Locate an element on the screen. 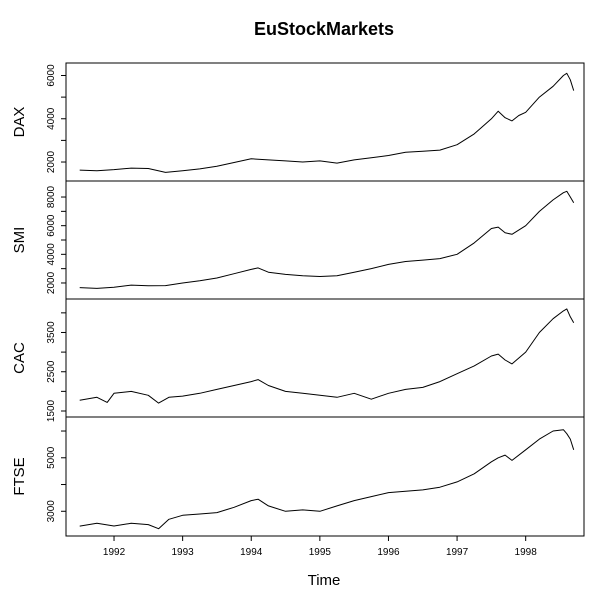 Image resolution: width=612 pixels, height=612 pixels. y-tick-label-cac: 1500 is located at coordinates (51, 410).